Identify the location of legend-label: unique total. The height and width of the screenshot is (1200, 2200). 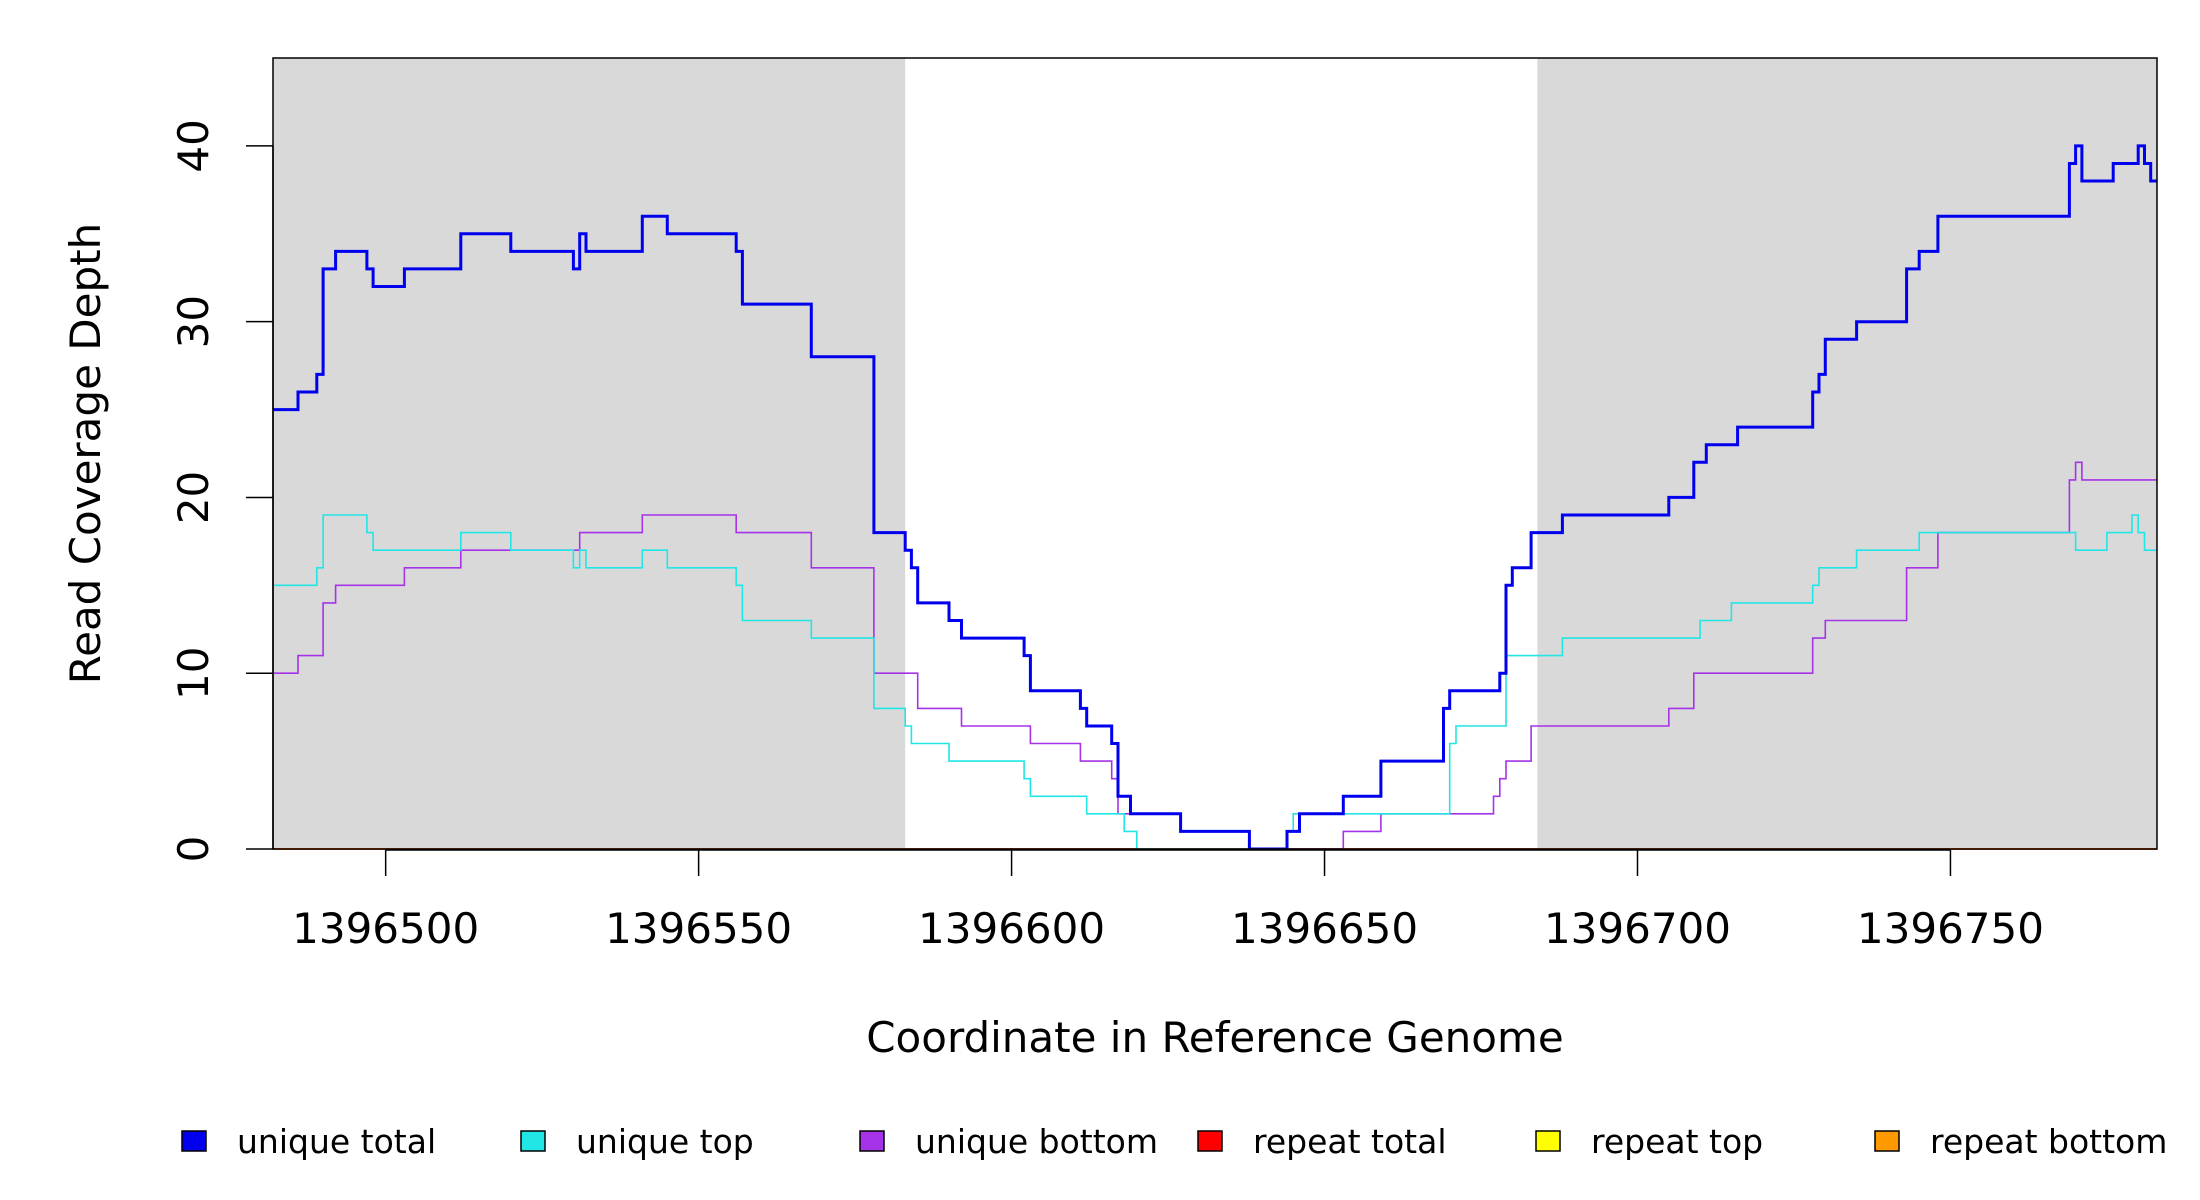
(336, 1141).